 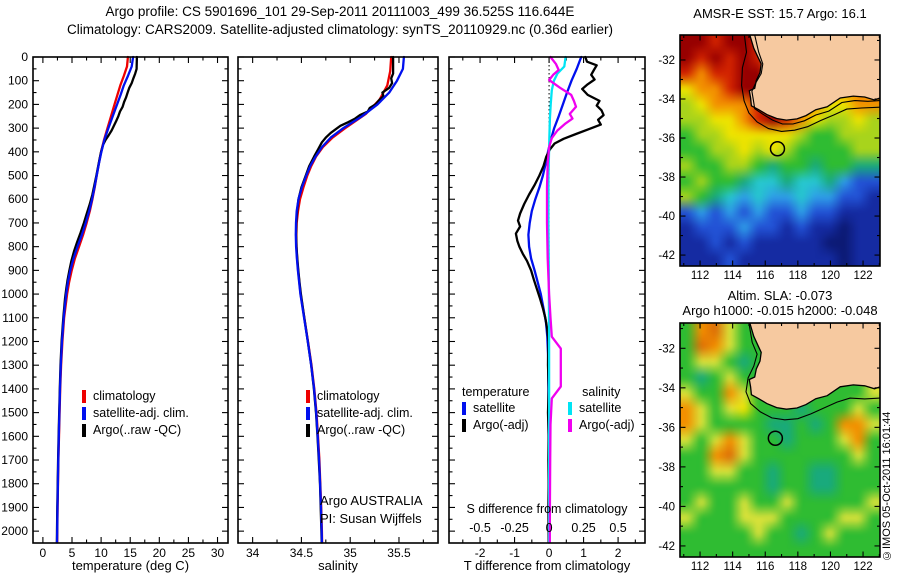 I want to click on satellite-S-swatch, so click(x=570, y=408).